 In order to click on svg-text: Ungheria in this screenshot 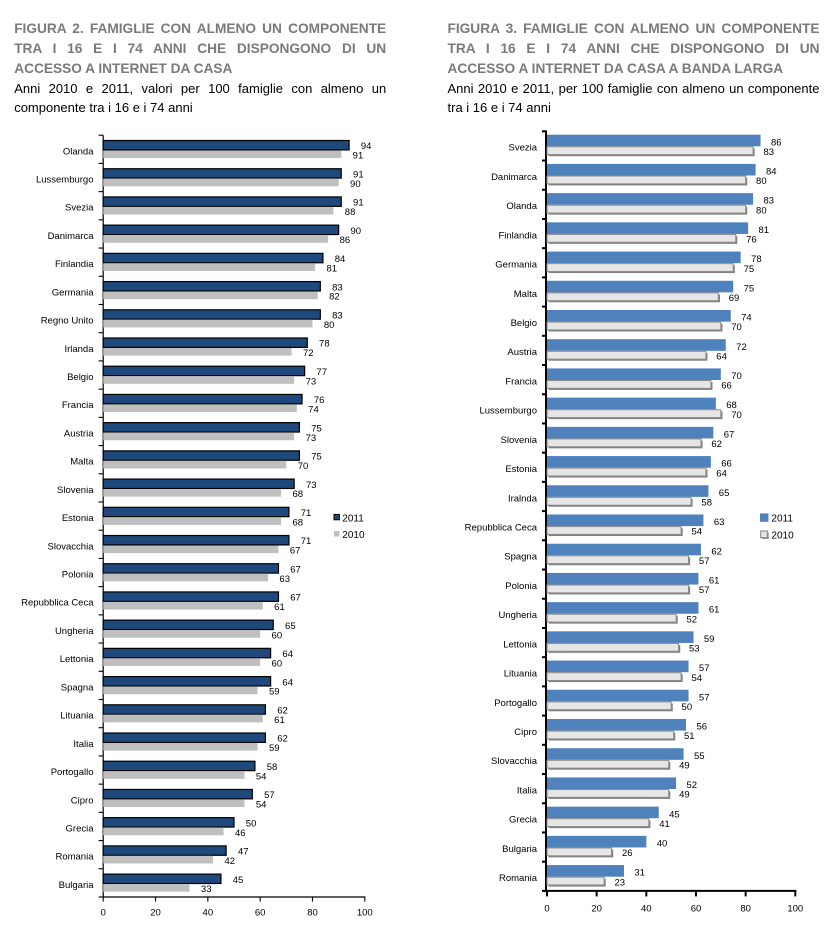, I will do `click(517, 615)`.